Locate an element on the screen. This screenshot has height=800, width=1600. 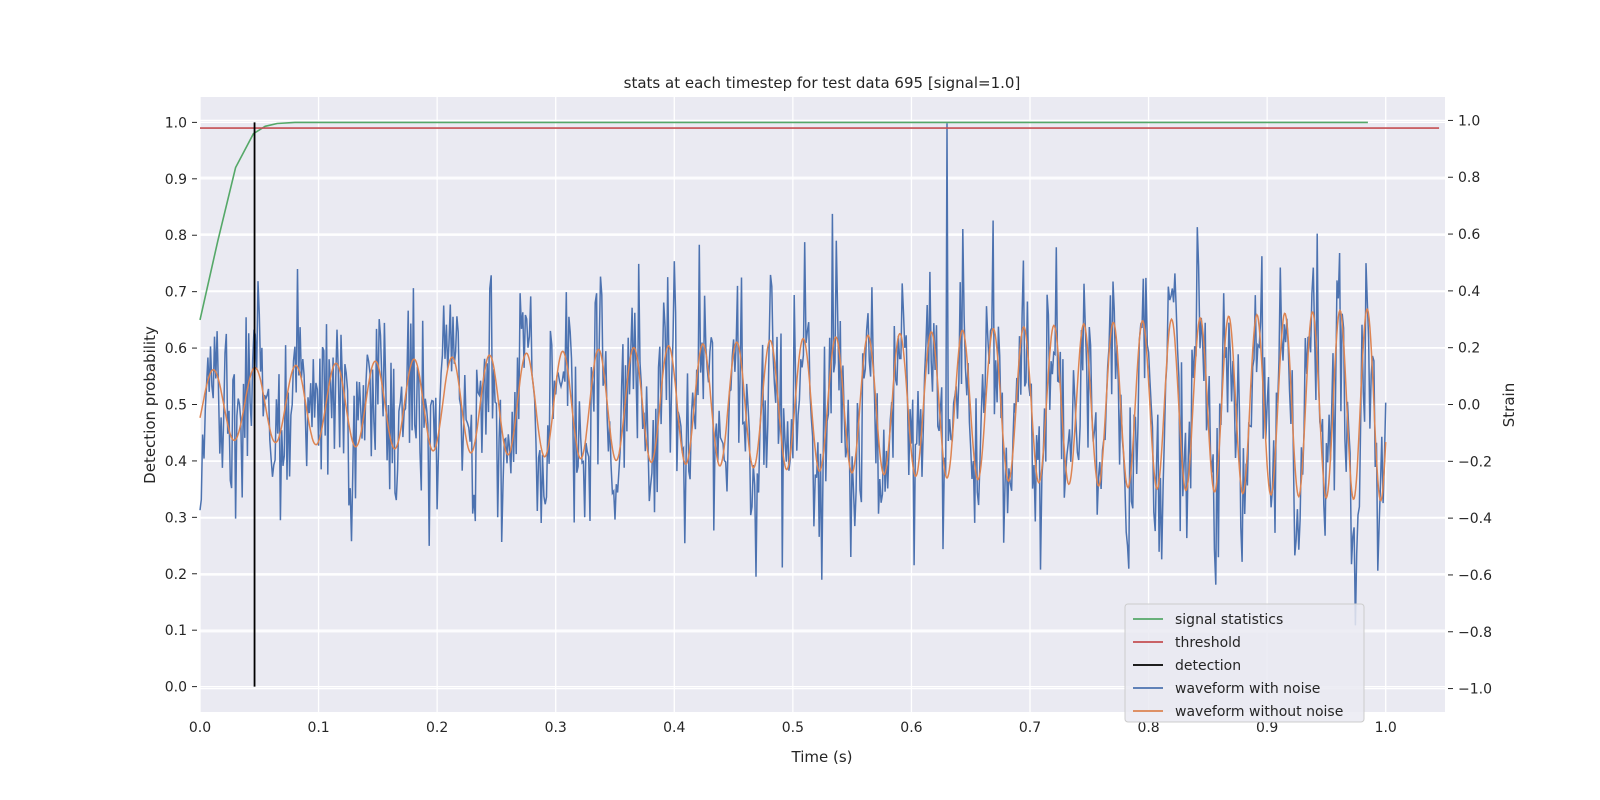
legend-label: detection is located at coordinates (1208, 666).